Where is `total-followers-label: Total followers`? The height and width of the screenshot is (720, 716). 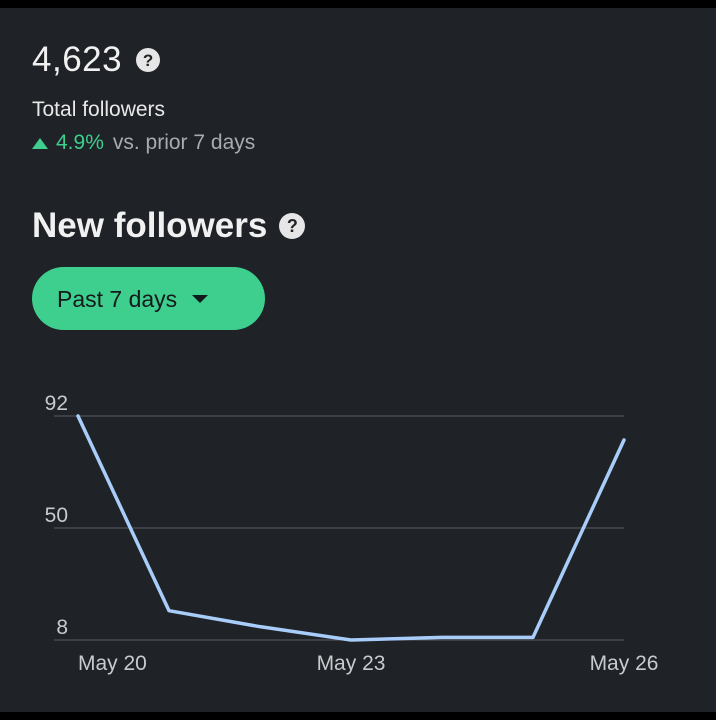 total-followers-label: Total followers is located at coordinates (99, 109).